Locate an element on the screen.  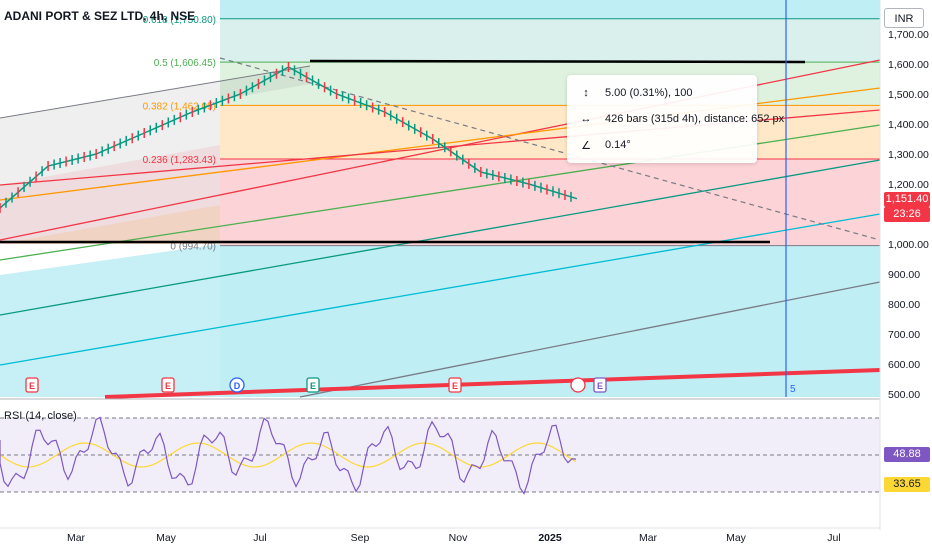
currency-label: INR is located at coordinates (904, 18).